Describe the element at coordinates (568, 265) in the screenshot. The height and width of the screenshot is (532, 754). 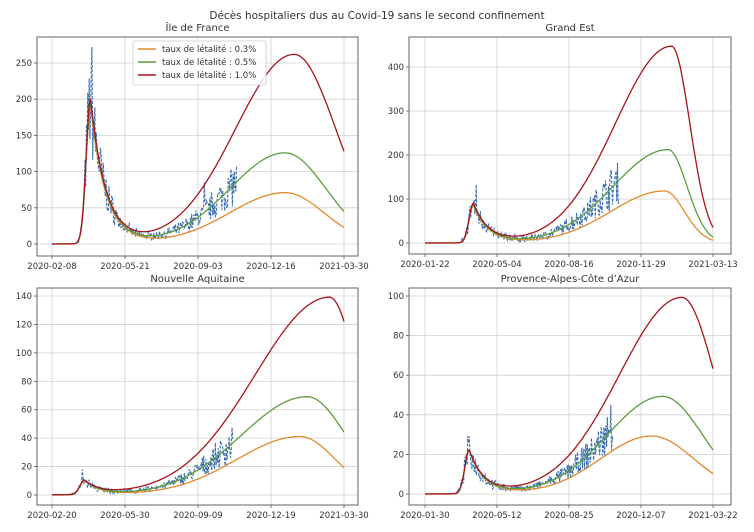
I see `x-tick-label: 2020-08-16` at that location.